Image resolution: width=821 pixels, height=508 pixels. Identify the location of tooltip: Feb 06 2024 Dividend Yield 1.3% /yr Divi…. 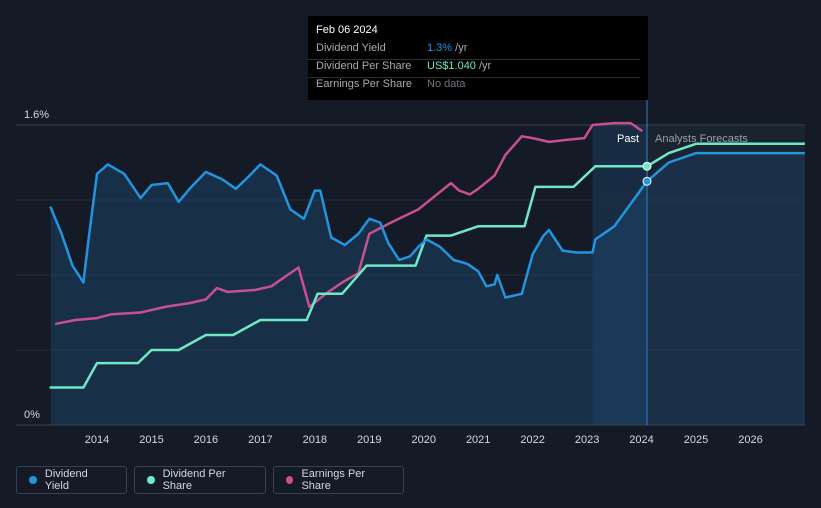
(478, 58).